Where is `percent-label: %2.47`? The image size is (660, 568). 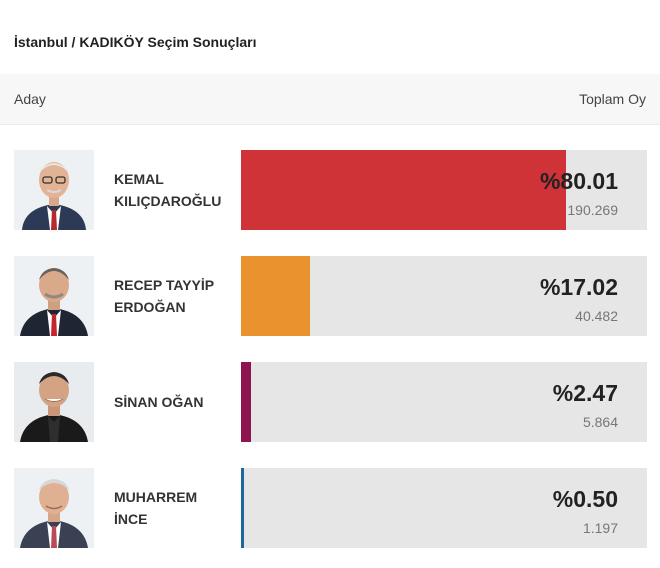
percent-label: %2.47 is located at coordinates (585, 393).